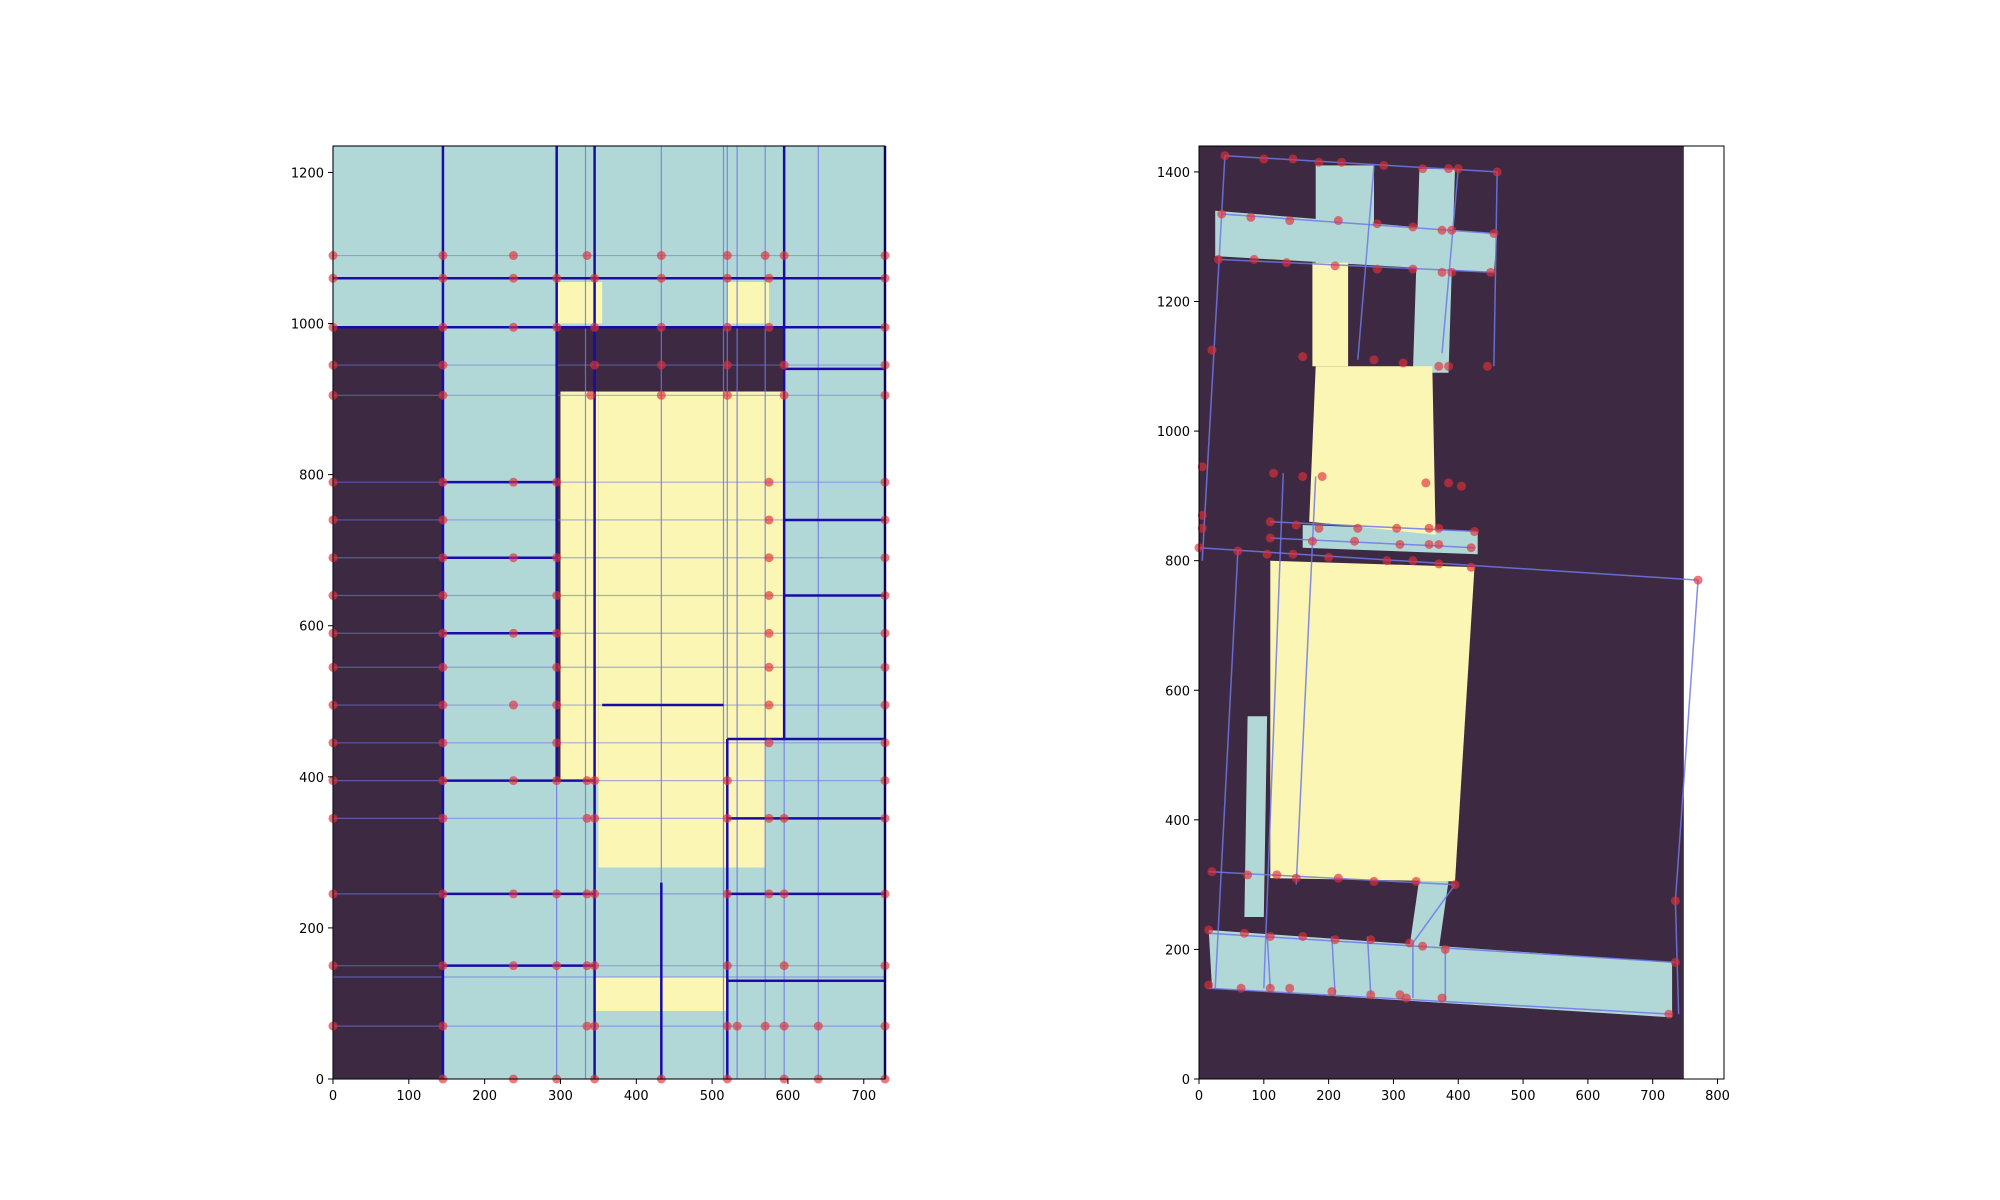  What do you see at coordinates (1173, 303) in the screenshot?
I see `y-tick-label: 1200` at bounding box center [1173, 303].